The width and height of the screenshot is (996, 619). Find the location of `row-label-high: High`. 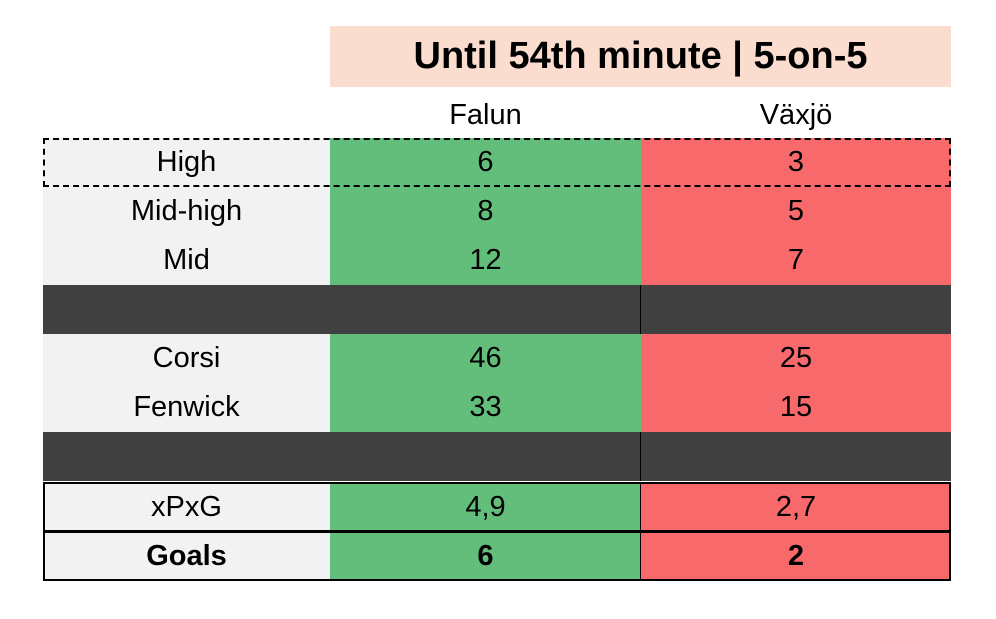

row-label-high: High is located at coordinates (186, 162).